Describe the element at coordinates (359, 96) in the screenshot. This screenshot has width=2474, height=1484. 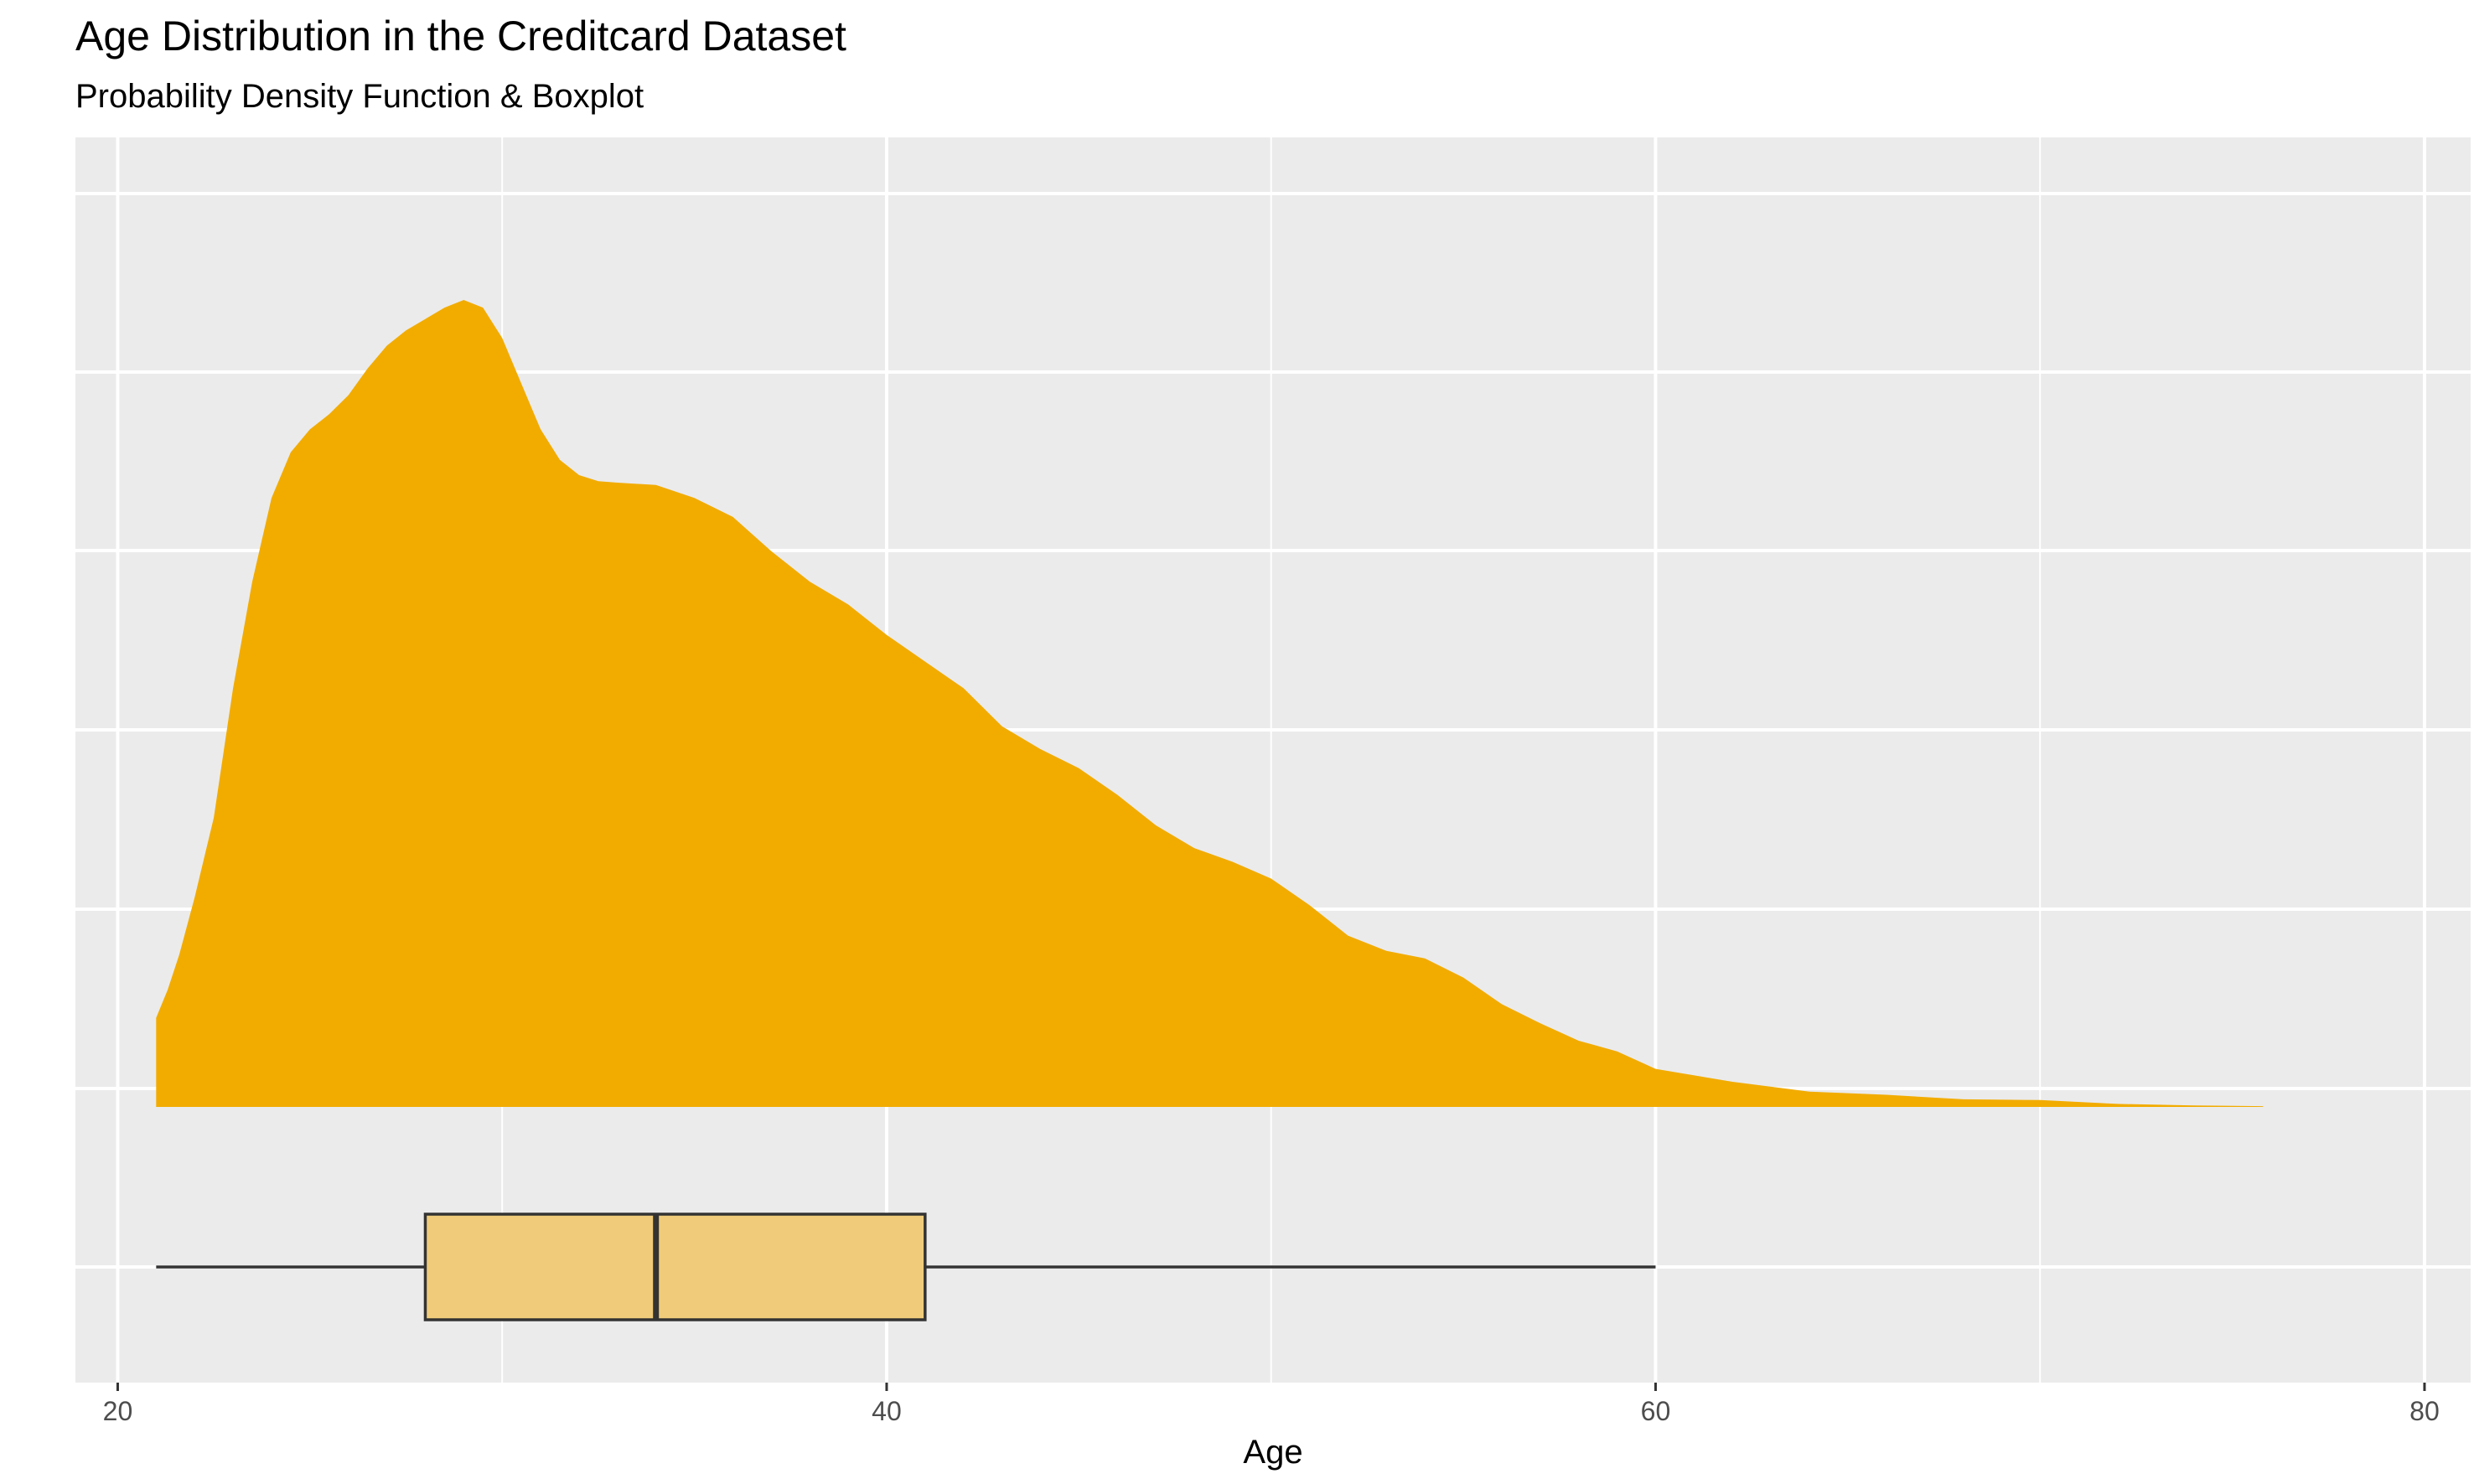
I see `chart-subtitle: Probability Density Function & Boxplot` at that location.